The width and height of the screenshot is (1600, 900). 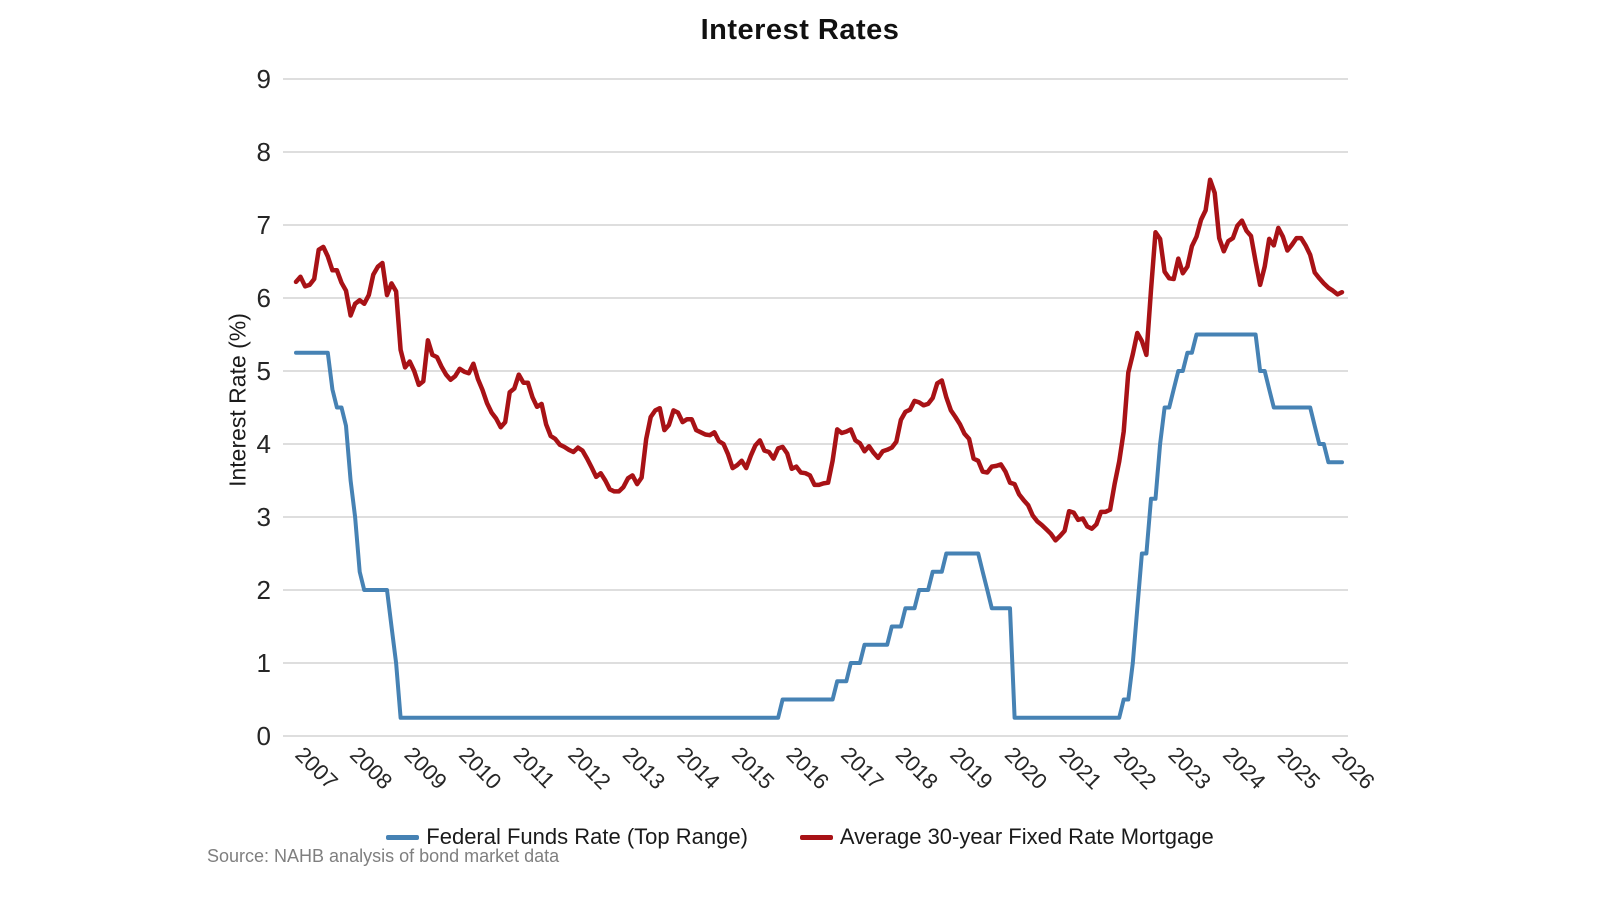 I want to click on line-swatch-federal-funds-icon, so click(x=403, y=837).